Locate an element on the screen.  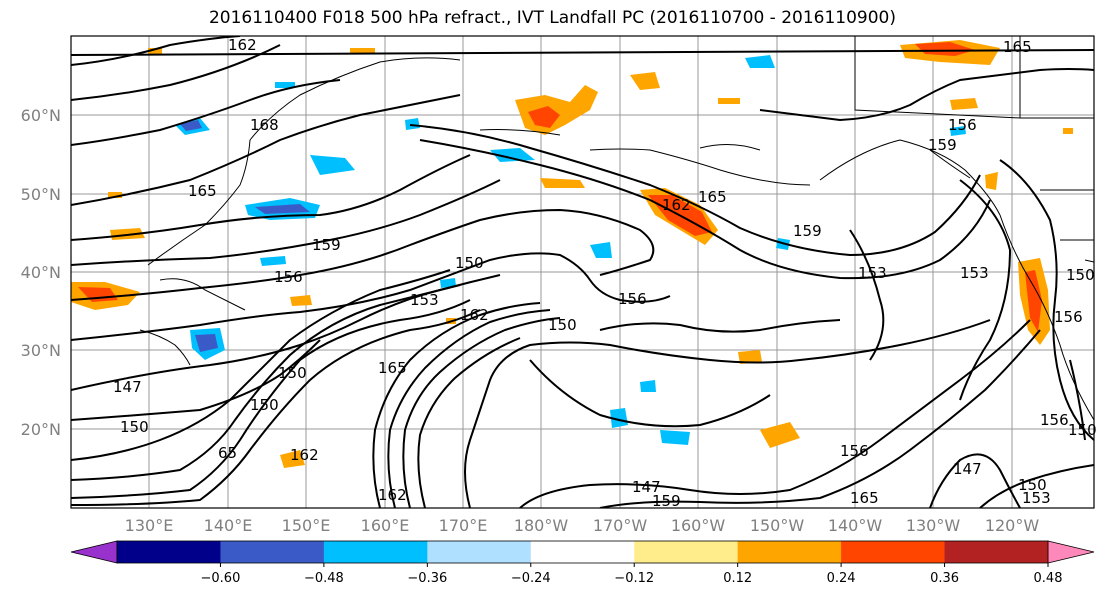
colorbar-tick-label: 0.12 is located at coordinates (737, 578).